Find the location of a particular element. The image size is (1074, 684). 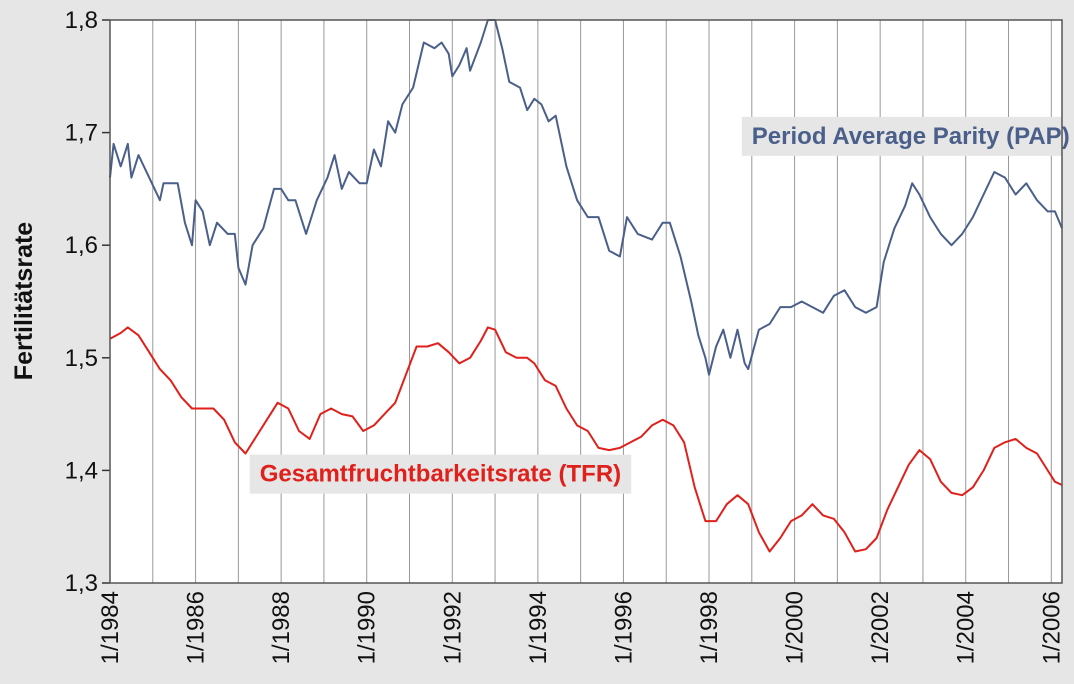

y-tick-label: 1,4 is located at coordinates (81, 470).